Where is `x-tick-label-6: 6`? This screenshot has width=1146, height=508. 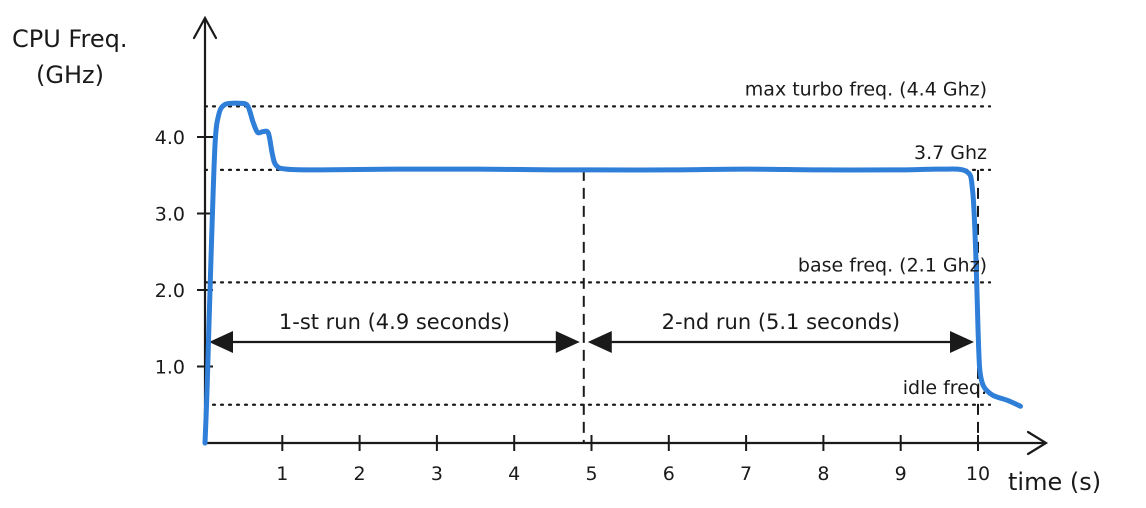 x-tick-label-6: 6 is located at coordinates (669, 474).